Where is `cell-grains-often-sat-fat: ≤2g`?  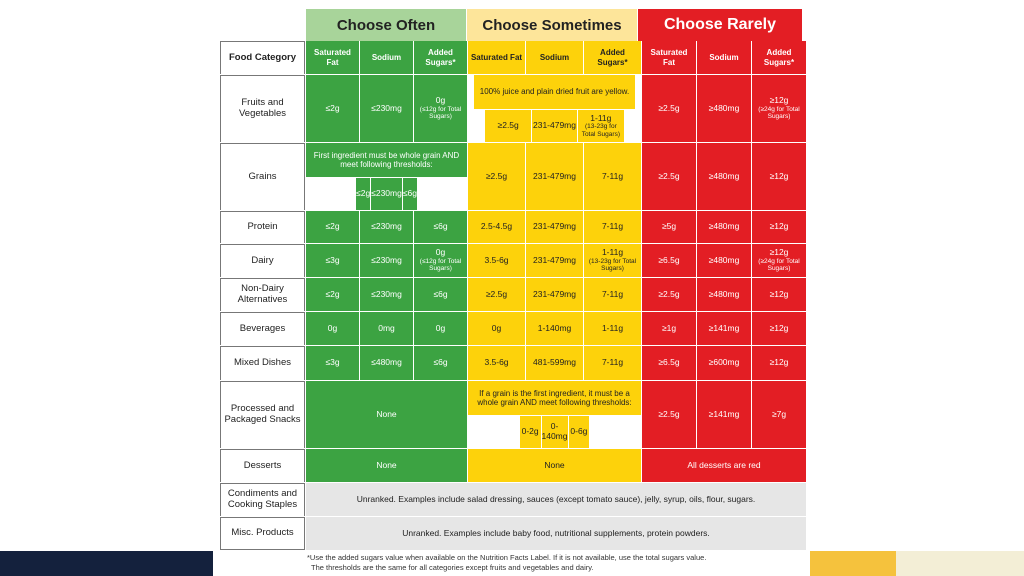 cell-grains-often-sat-fat: ≤2g is located at coordinates (363, 194).